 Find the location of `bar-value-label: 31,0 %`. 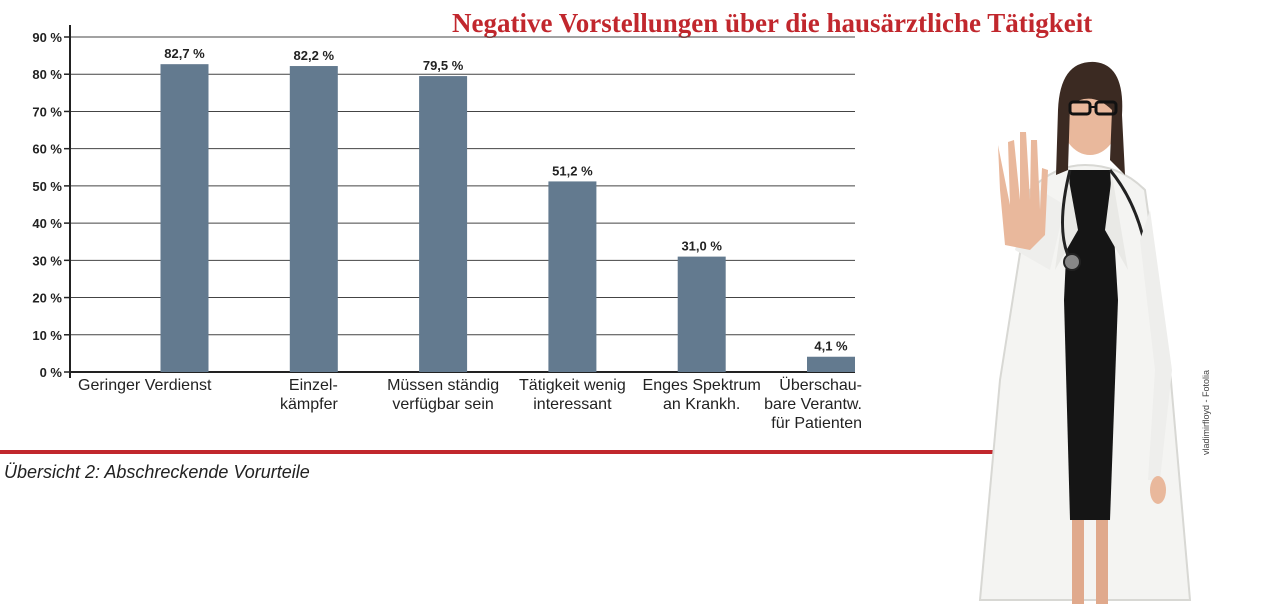

bar-value-label: 31,0 % is located at coordinates (701, 246).